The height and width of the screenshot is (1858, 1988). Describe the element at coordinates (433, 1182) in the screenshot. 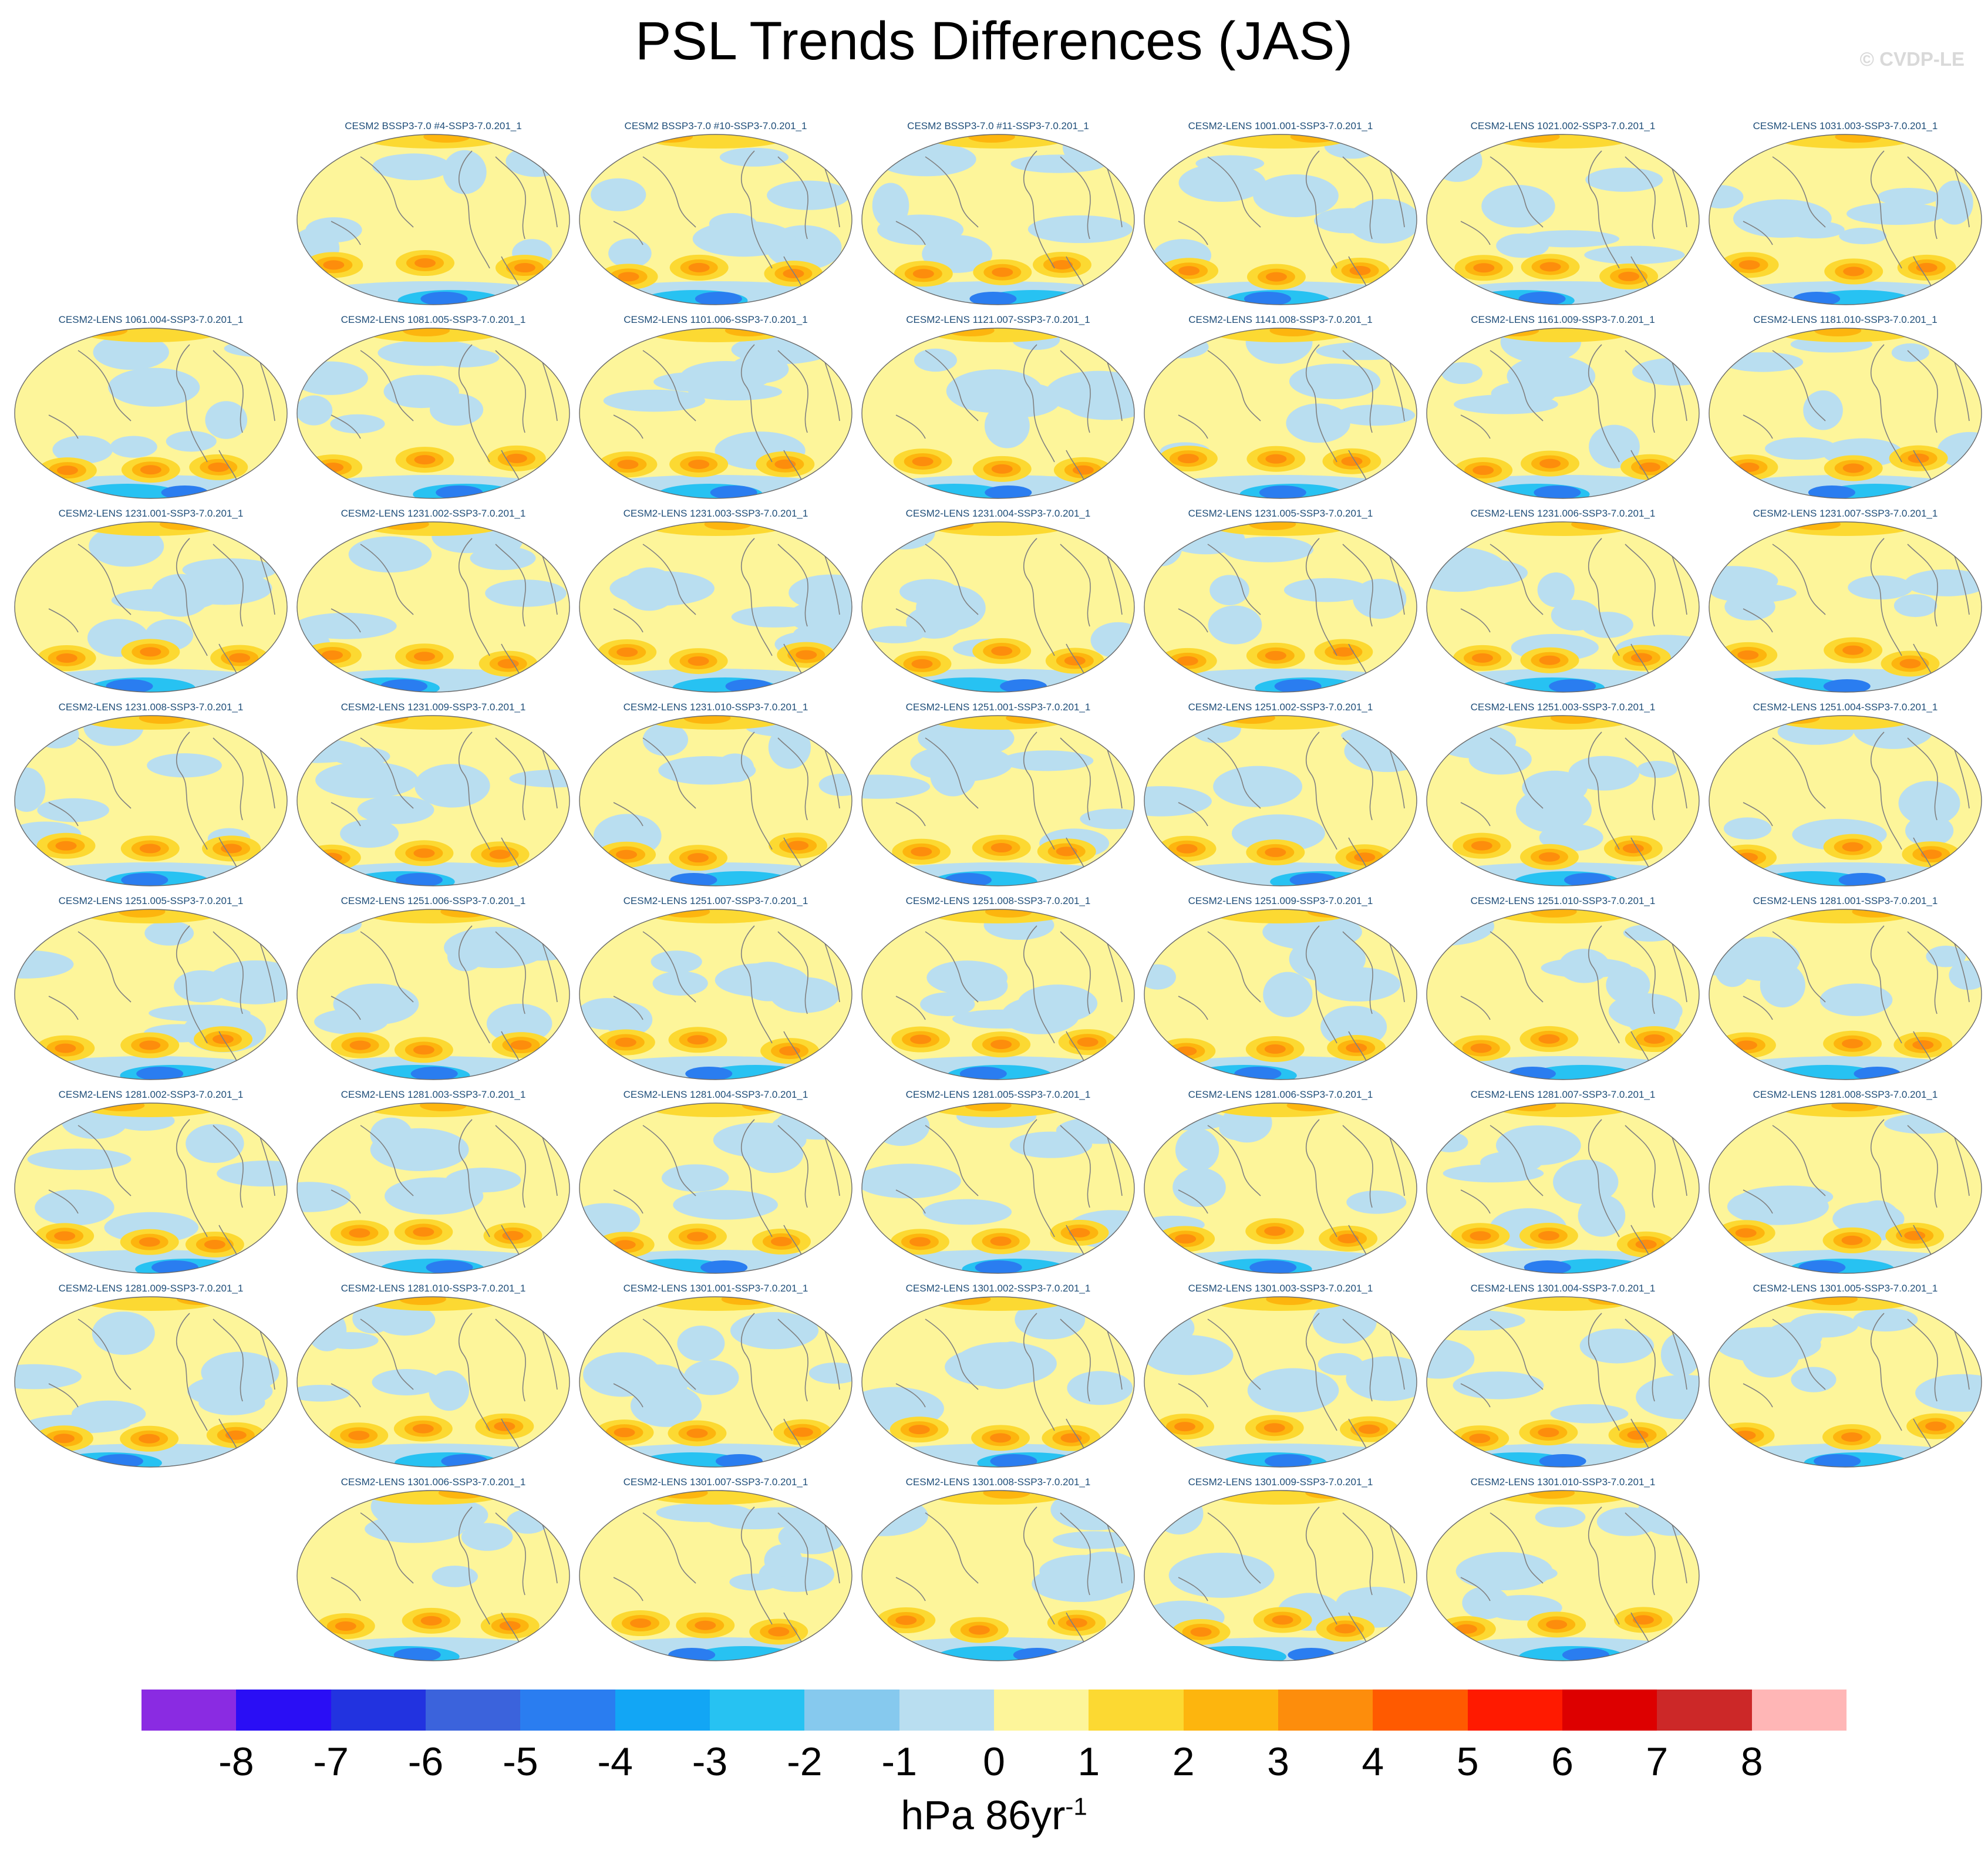

I see `map-panel: CESM2-LENS 1281.003-SSP3-7.0.201_1` at that location.